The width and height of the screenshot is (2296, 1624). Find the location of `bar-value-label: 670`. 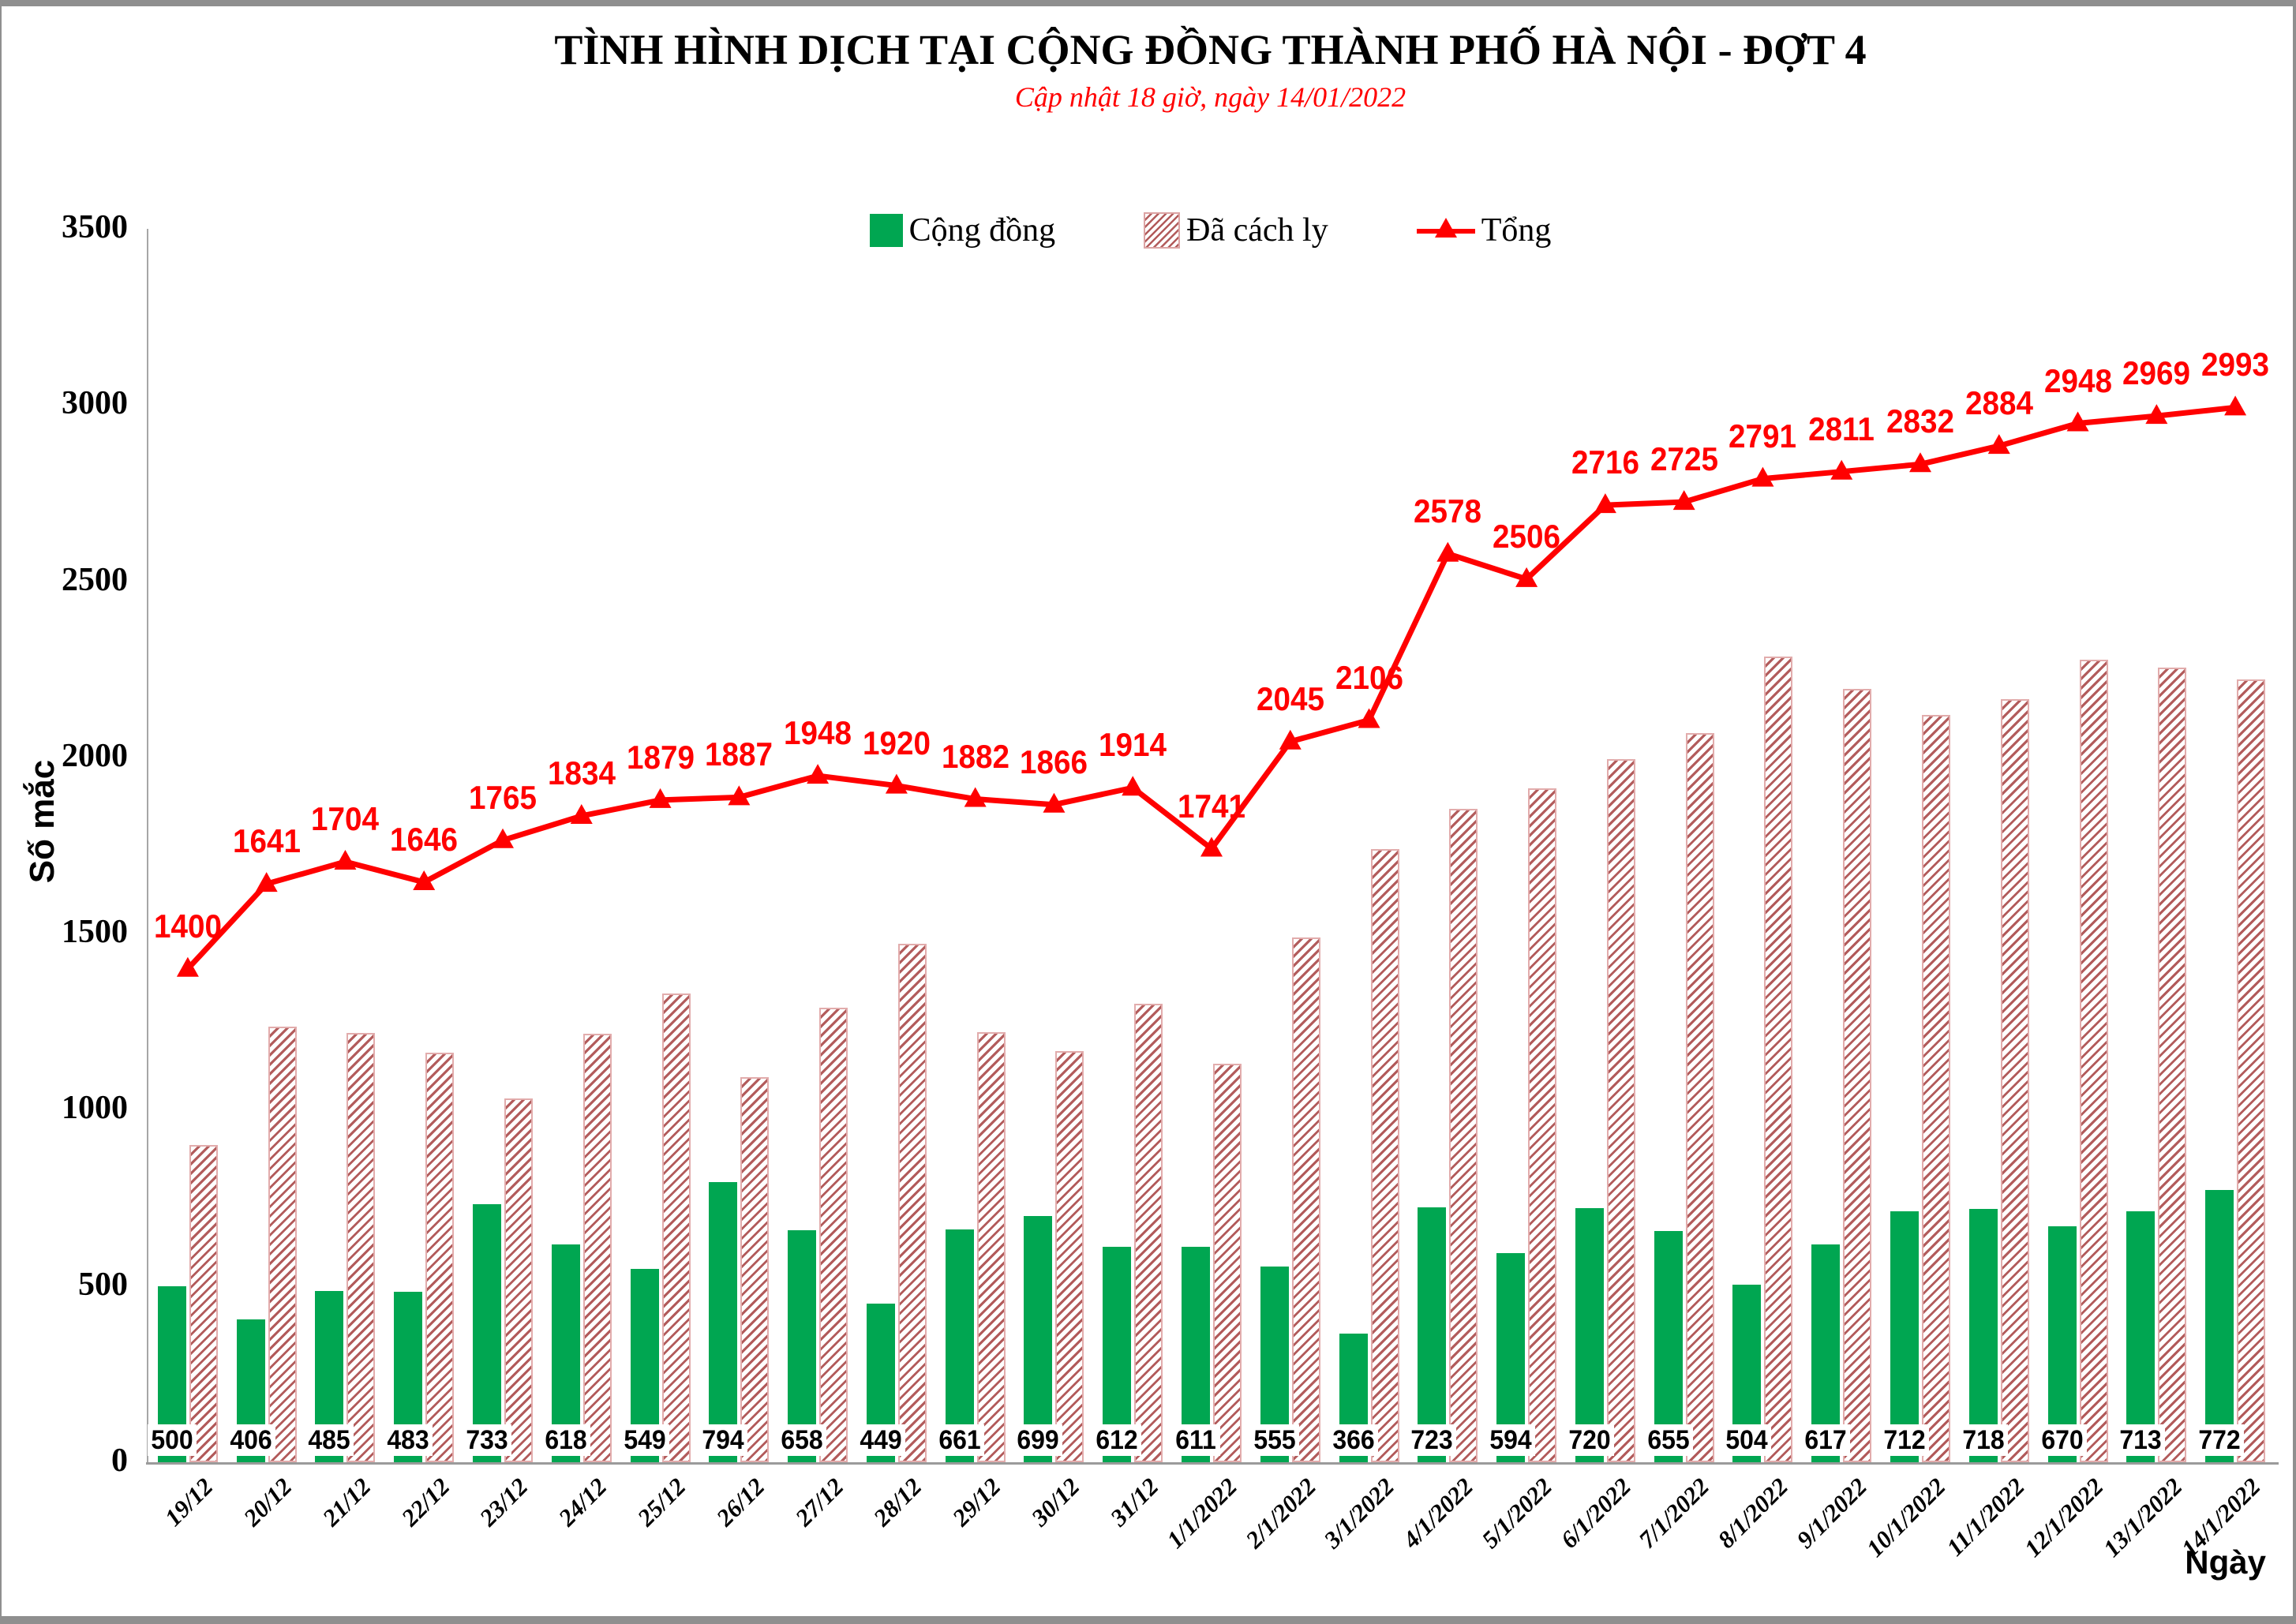

bar-value-label: 670 is located at coordinates (2062, 1440).